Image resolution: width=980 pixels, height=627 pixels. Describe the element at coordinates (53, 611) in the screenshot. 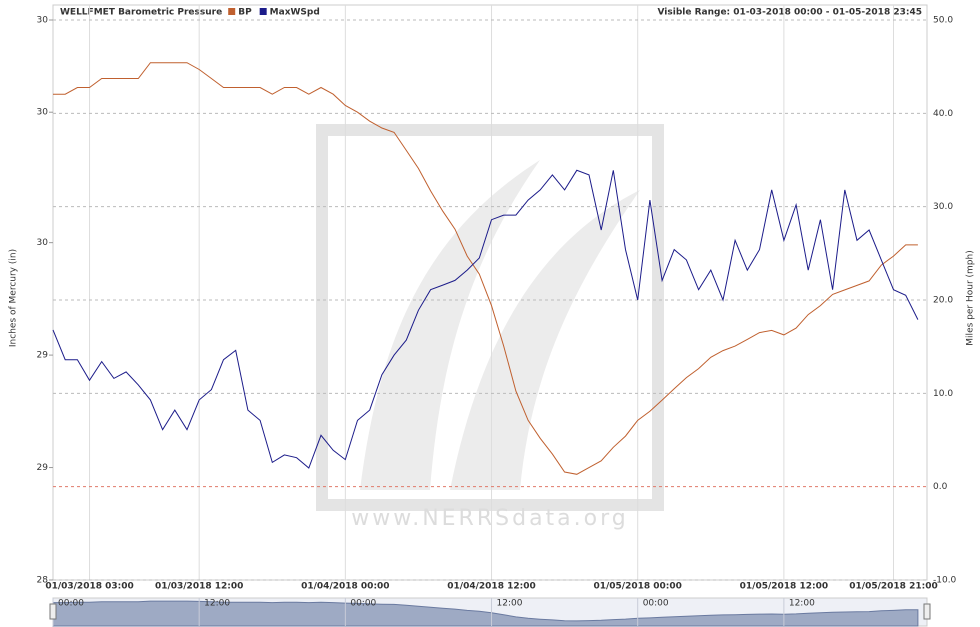

I see `navigator-handle-left` at that location.